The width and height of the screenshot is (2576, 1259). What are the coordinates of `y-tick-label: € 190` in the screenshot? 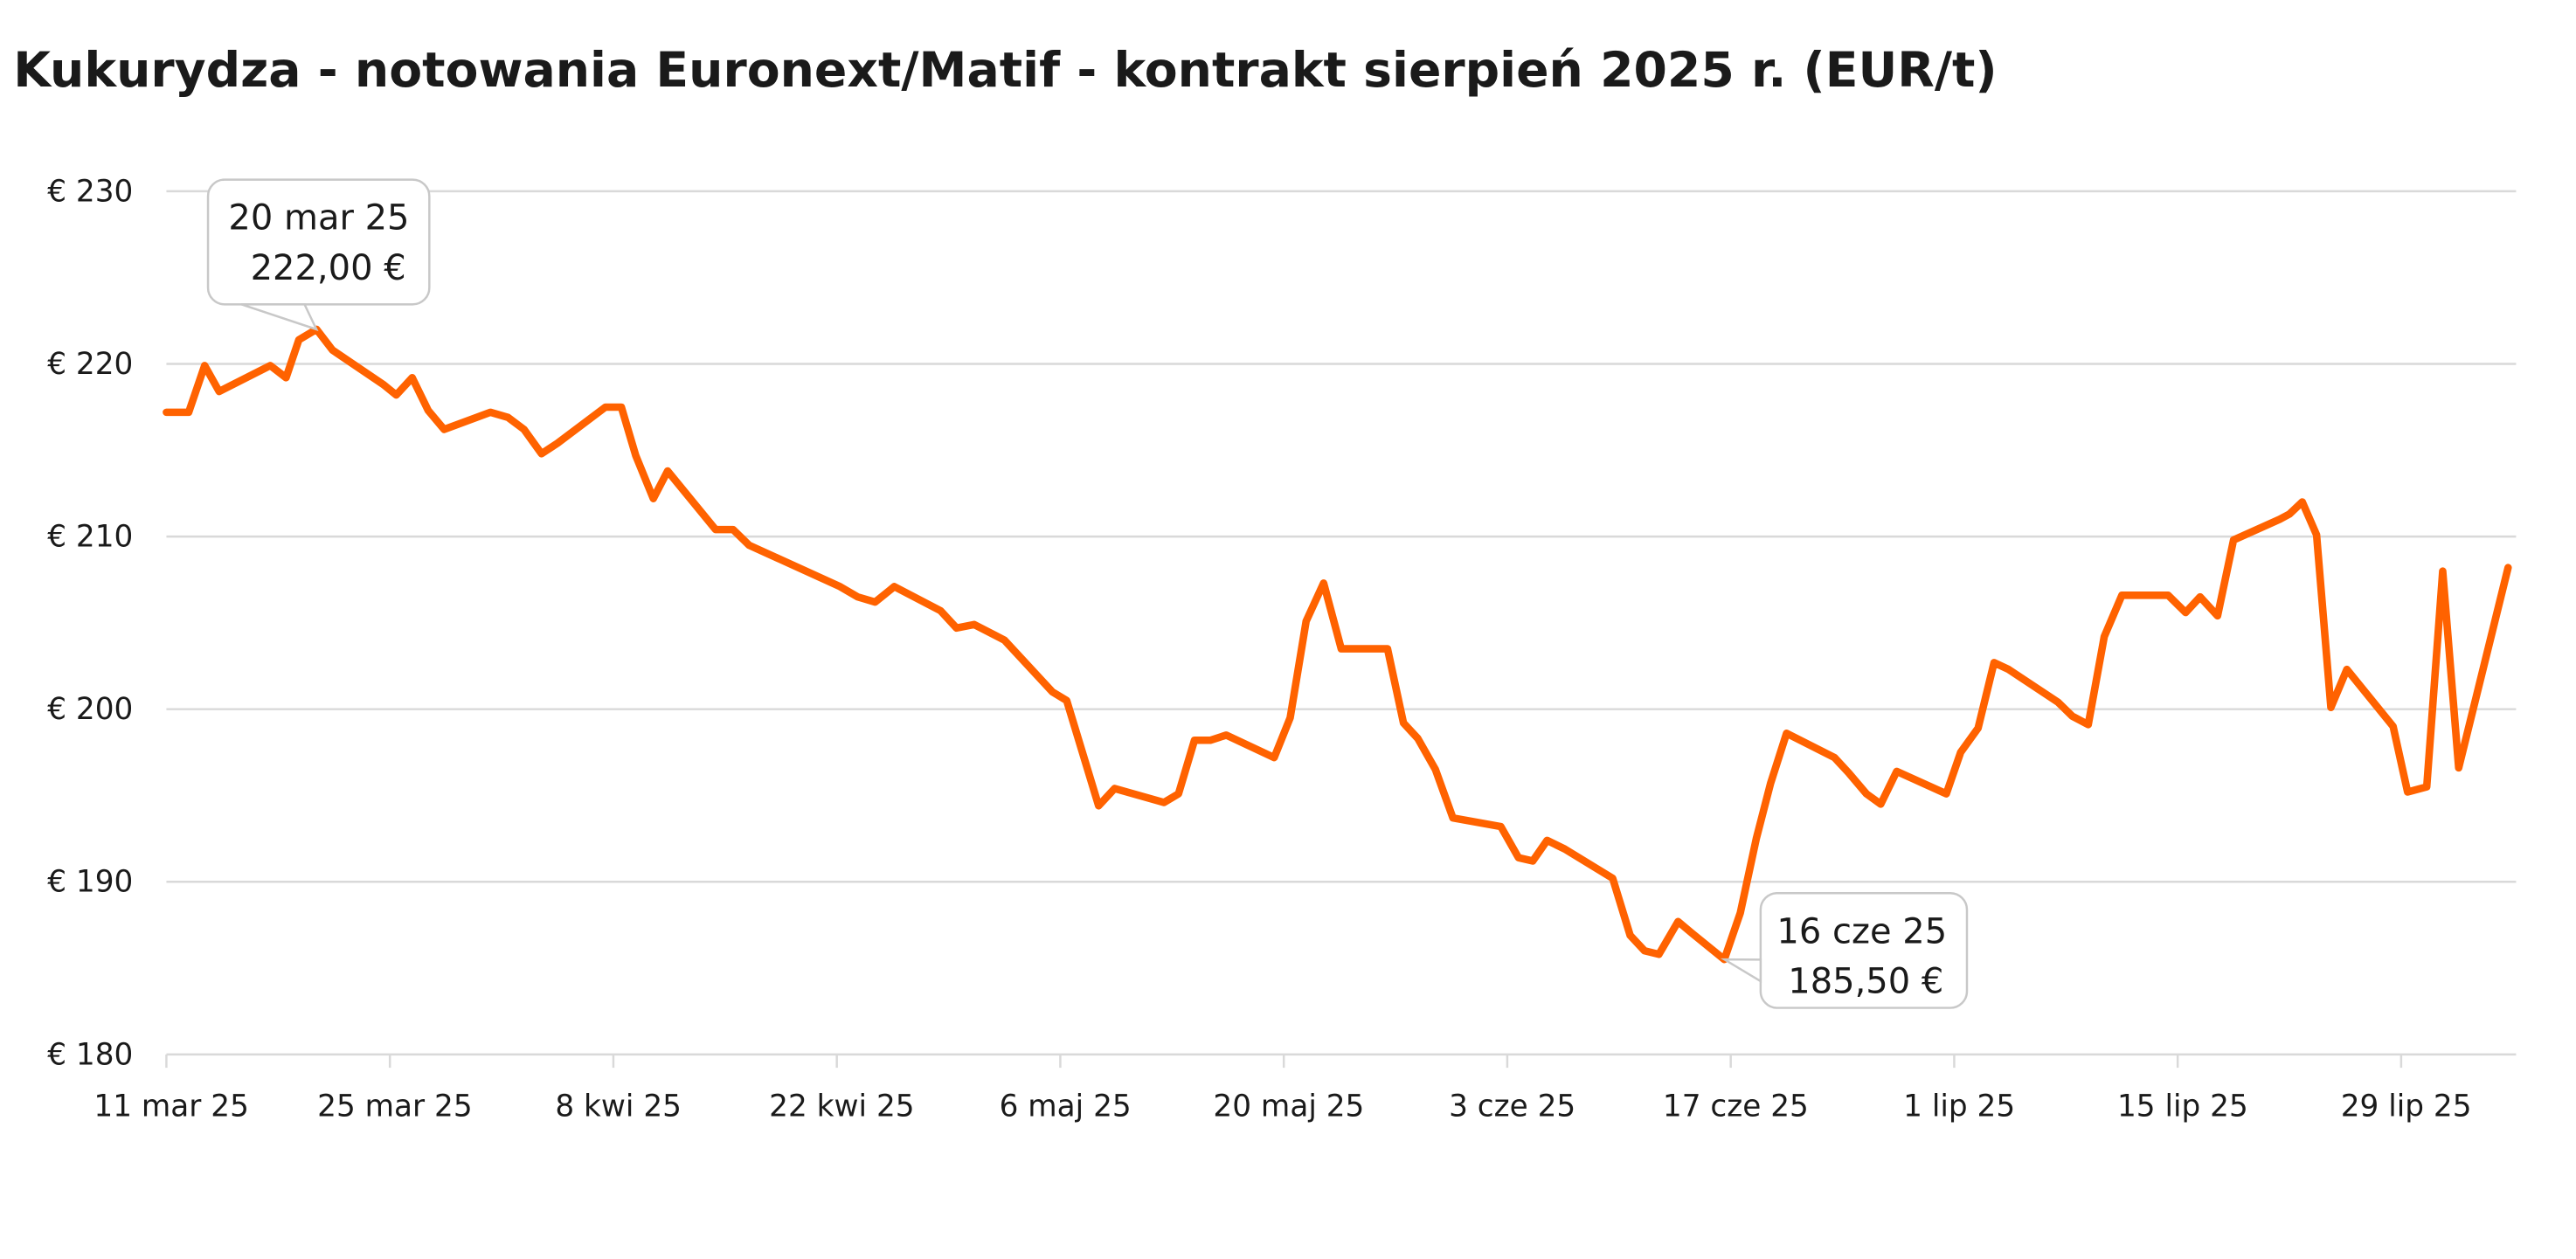 It's located at (90, 882).